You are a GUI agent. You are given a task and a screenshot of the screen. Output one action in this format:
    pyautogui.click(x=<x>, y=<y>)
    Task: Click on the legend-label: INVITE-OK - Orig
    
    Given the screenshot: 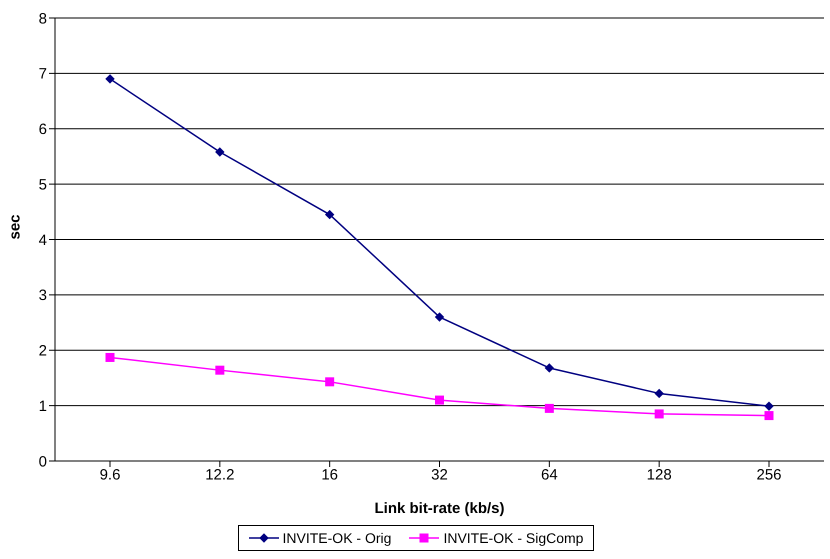 What is the action you would take?
    pyautogui.click(x=337, y=538)
    